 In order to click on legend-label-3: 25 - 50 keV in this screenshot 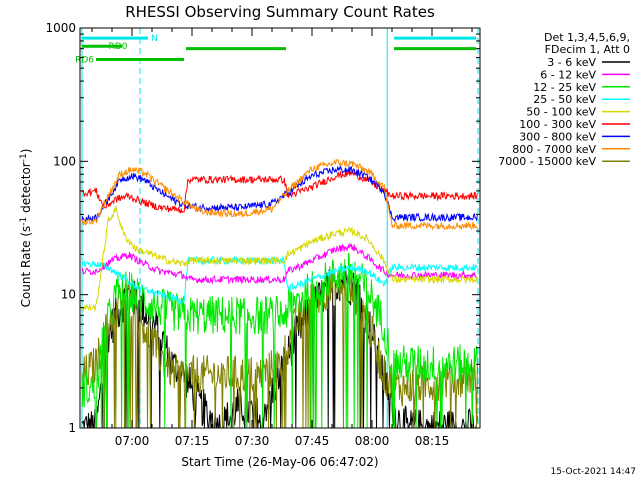, I will do `click(564, 99)`.